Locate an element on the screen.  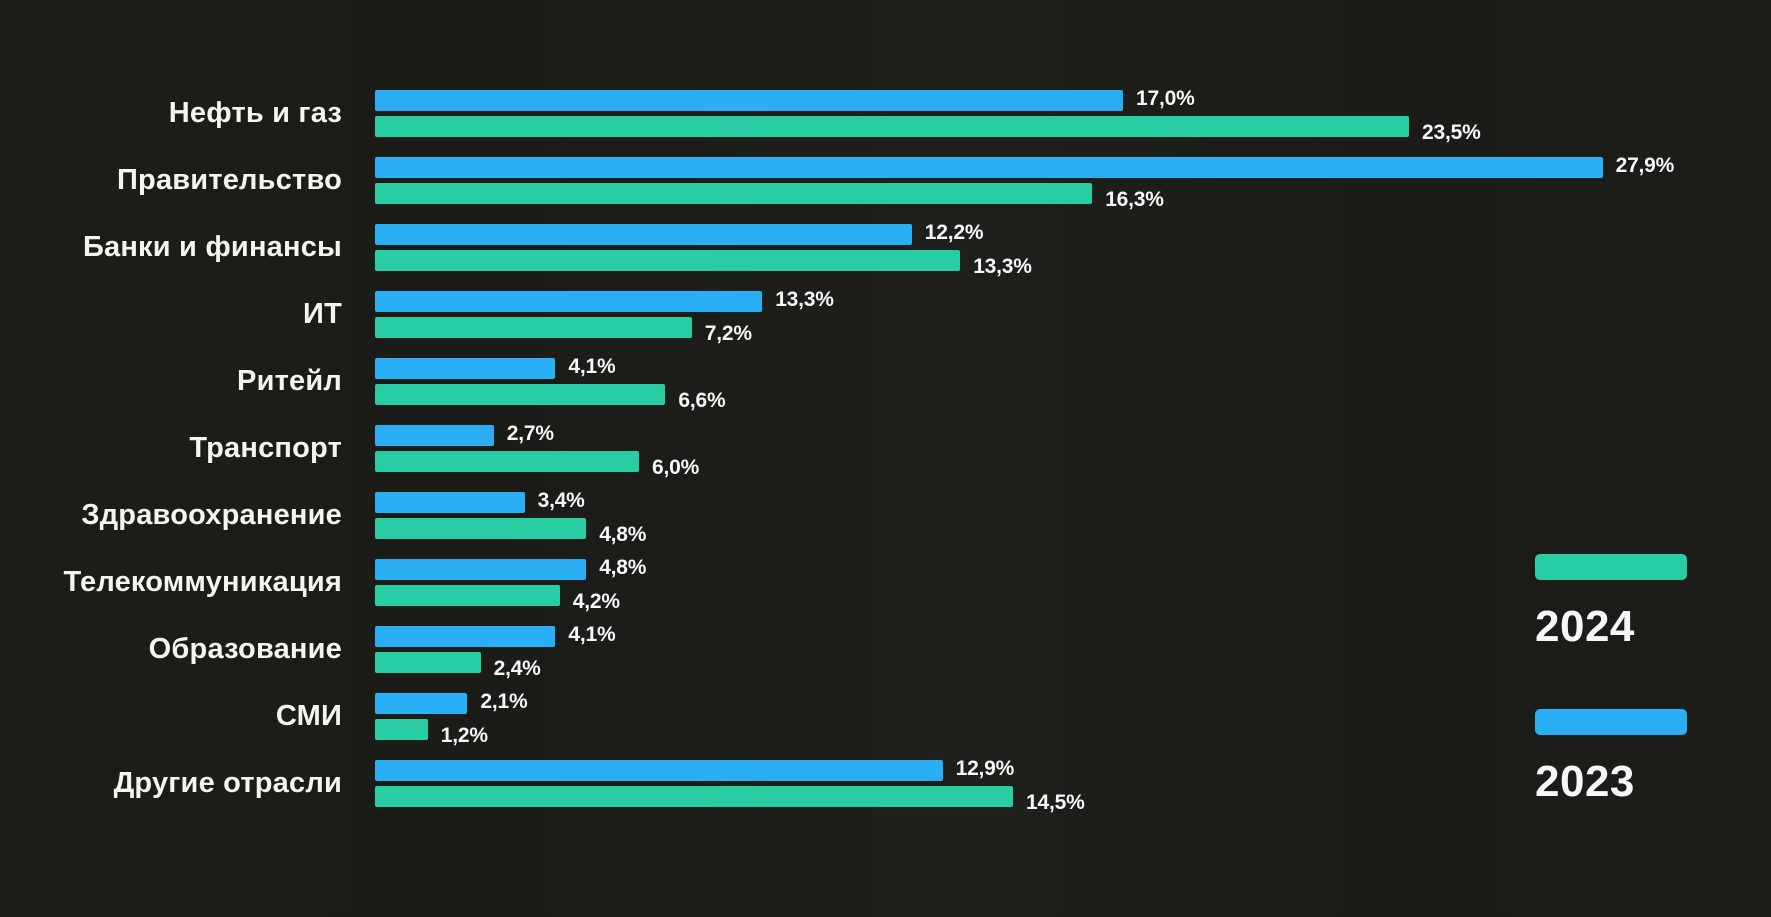
bar-line-2023: 17,0% is located at coordinates (1073, 98).